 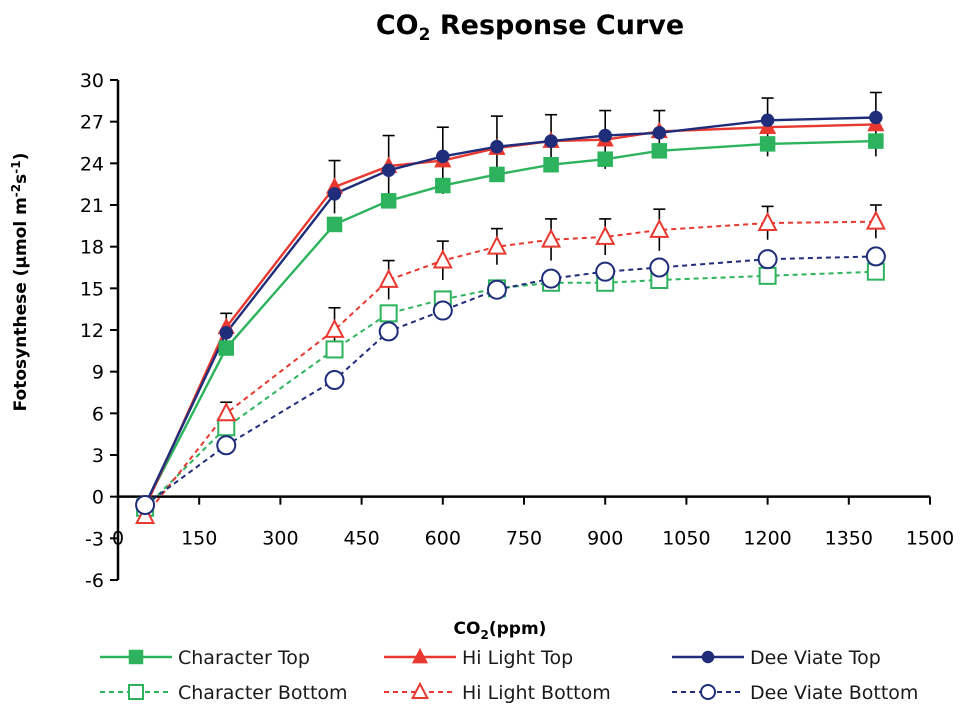 I want to click on y-tick-label: 24, so click(x=92, y=164).